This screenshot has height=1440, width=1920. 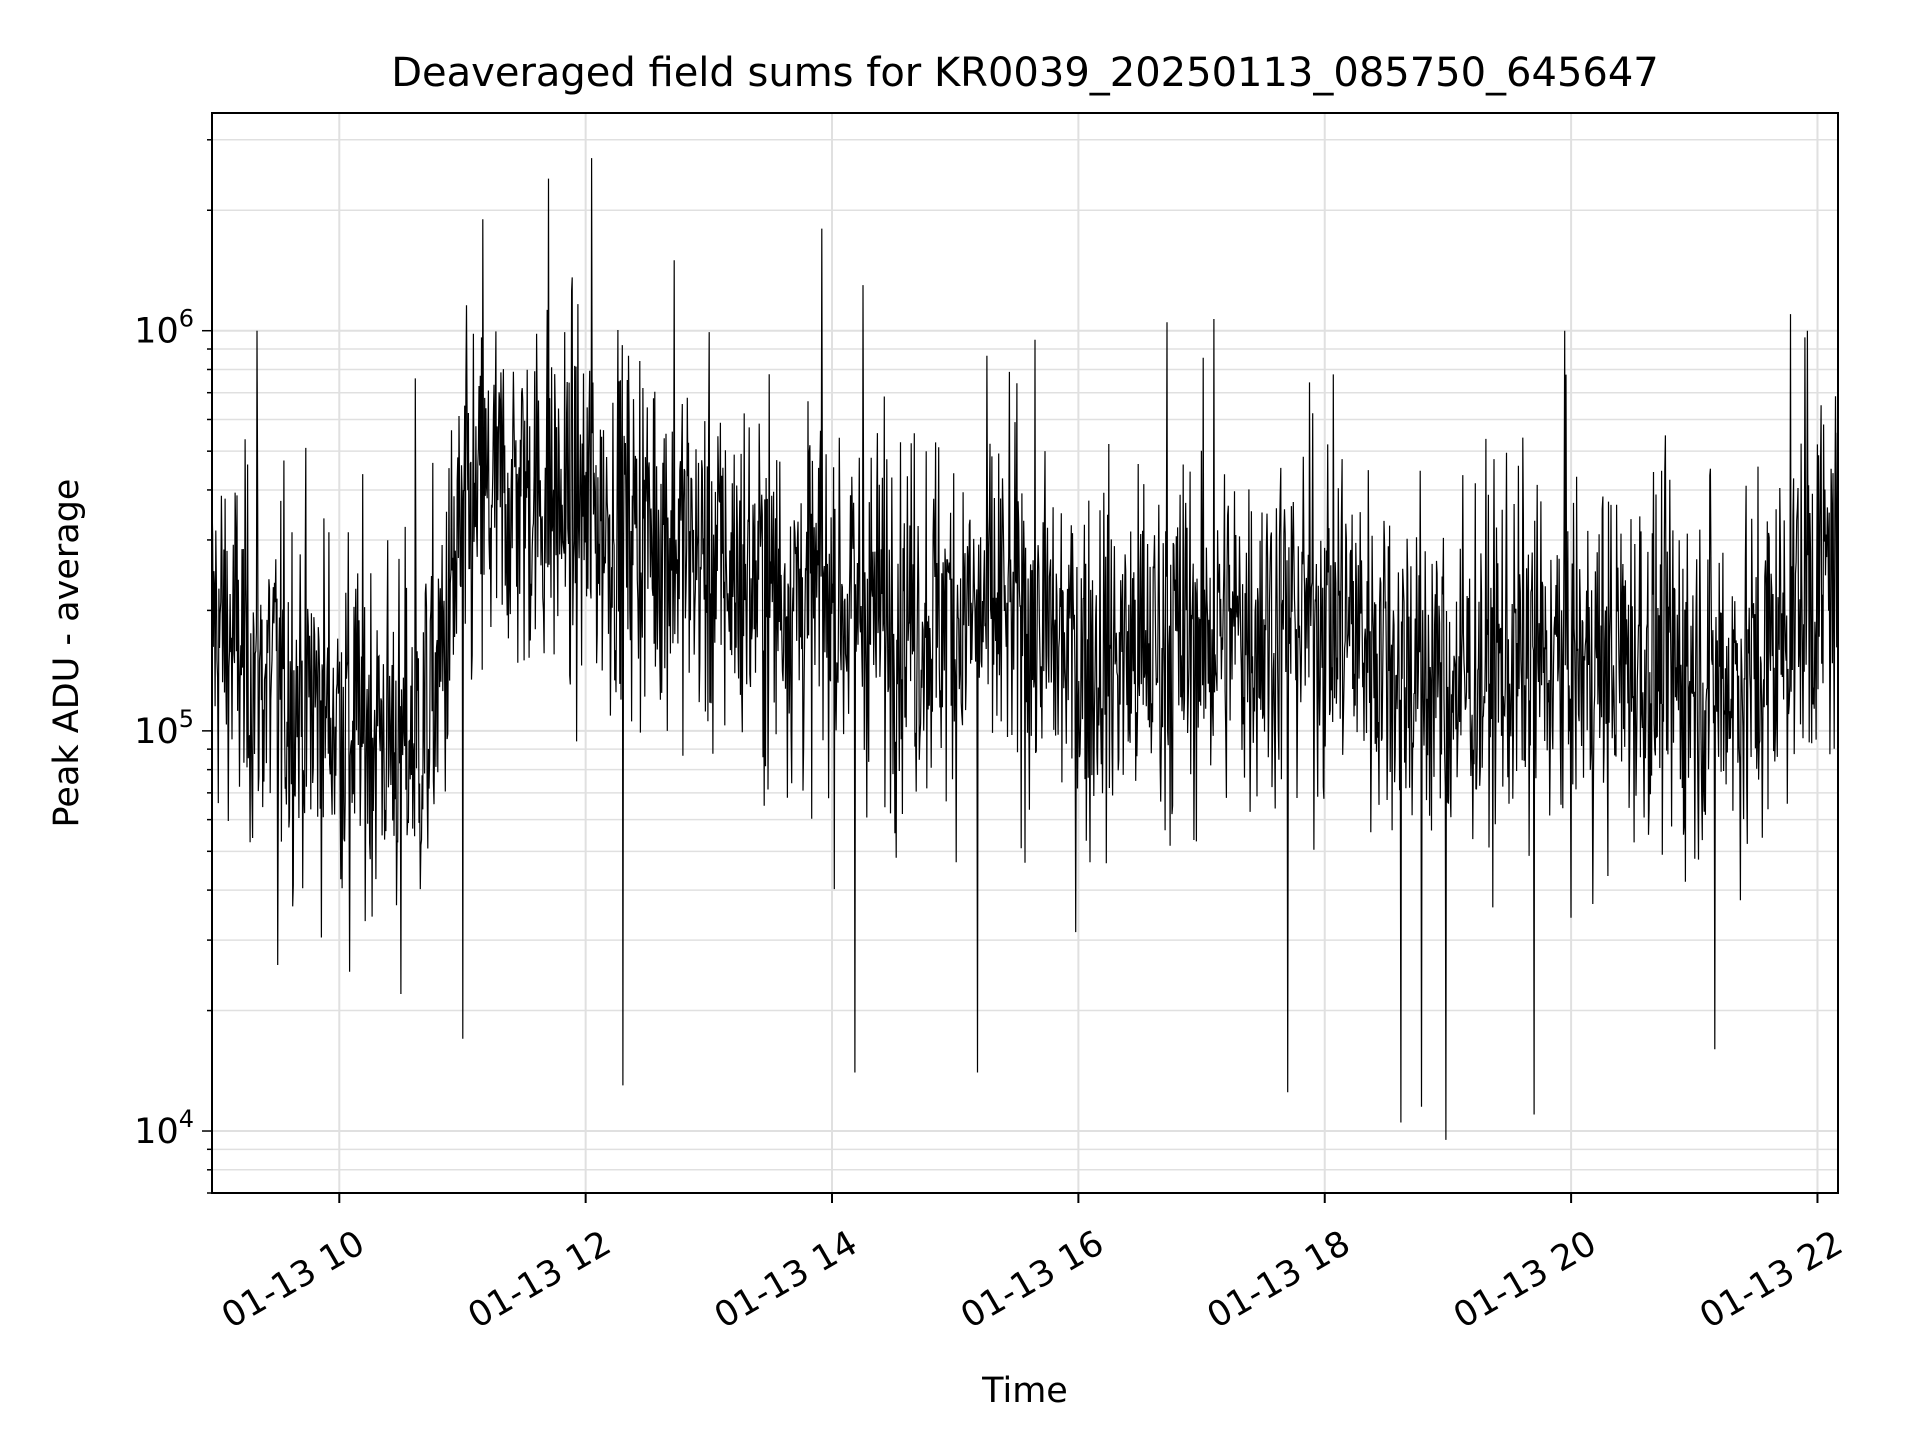 I want to click on y-axis-label: Peak ADU - average, so click(x=67, y=653).